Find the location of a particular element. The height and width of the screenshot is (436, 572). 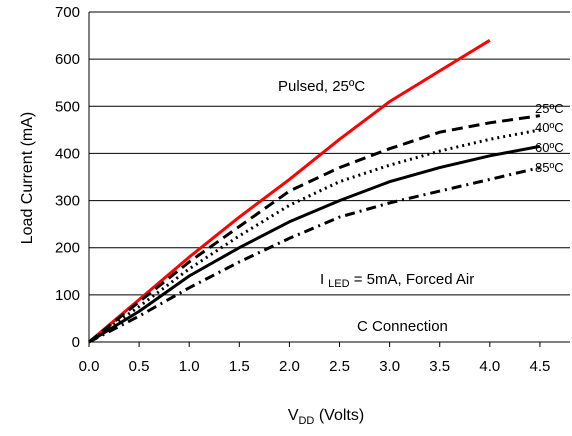

x-tick-label-3.5: 3.5 is located at coordinates (439, 366).